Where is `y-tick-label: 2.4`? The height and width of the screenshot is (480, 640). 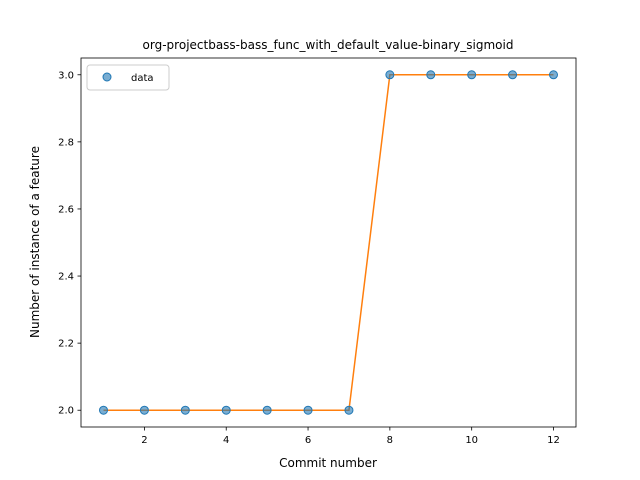 y-tick-label: 2.4 is located at coordinates (66, 277).